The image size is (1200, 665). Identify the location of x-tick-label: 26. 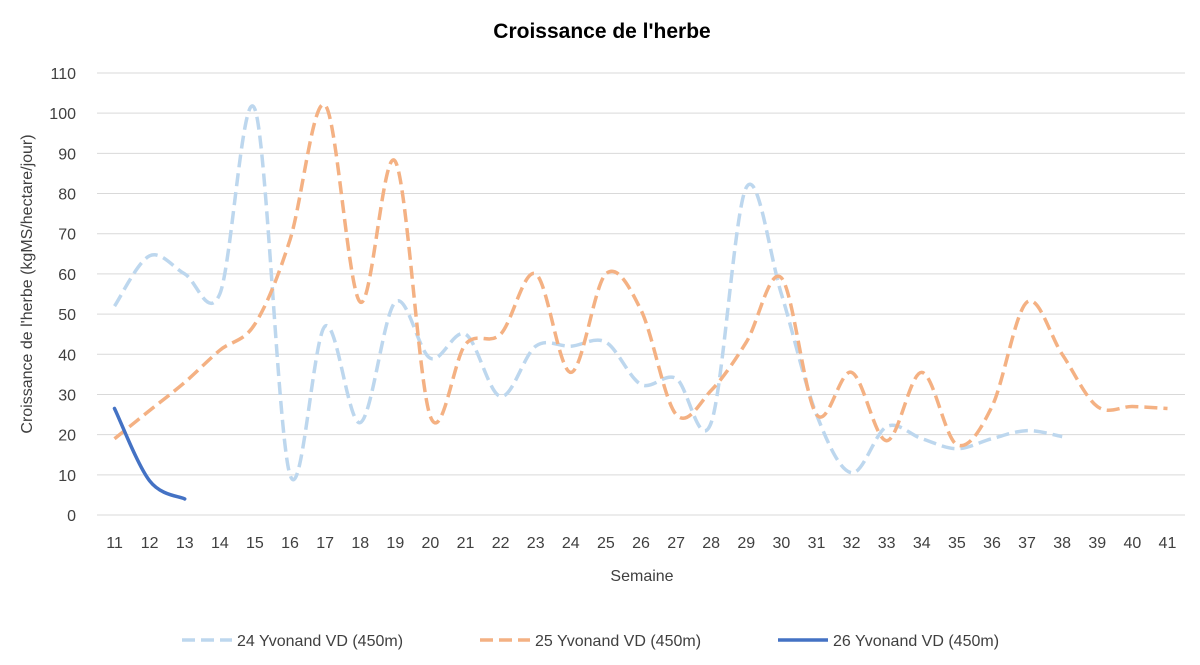
(641, 543).